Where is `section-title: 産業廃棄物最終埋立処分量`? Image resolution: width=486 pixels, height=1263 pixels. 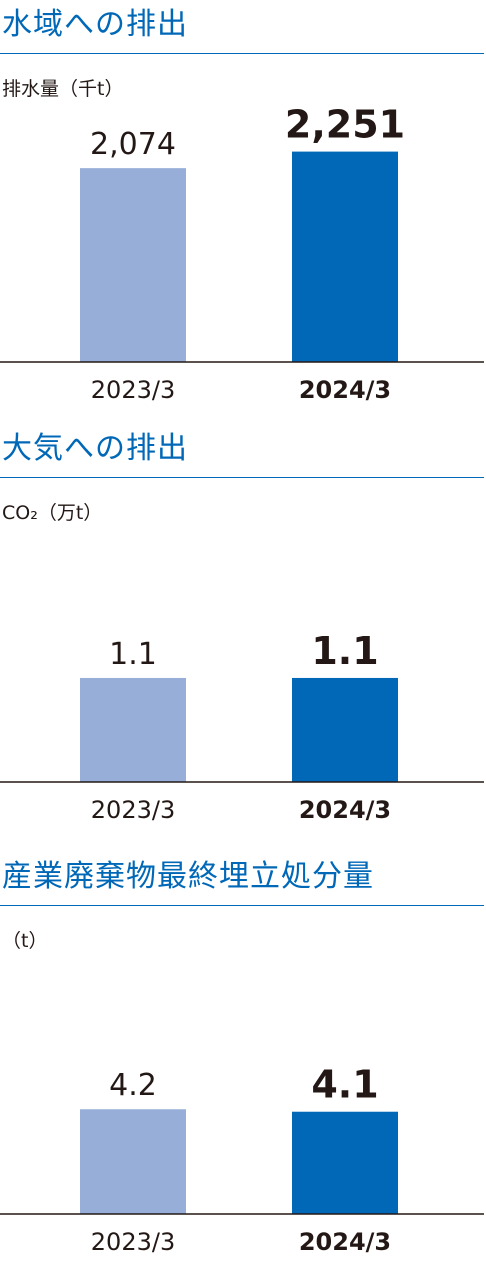 section-title: 産業廃棄物最終埋立処分量 is located at coordinates (188, 876).